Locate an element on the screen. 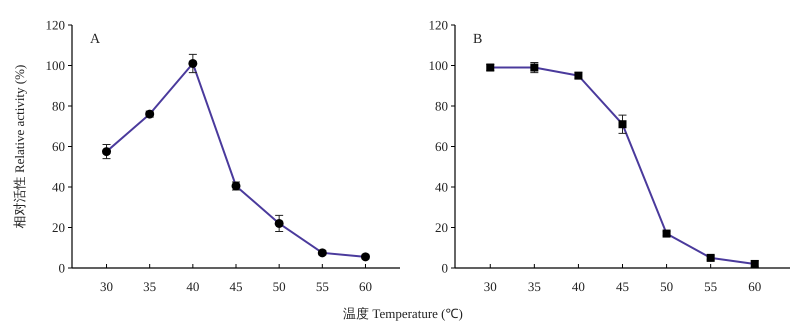  text: A is located at coordinates (95, 39).